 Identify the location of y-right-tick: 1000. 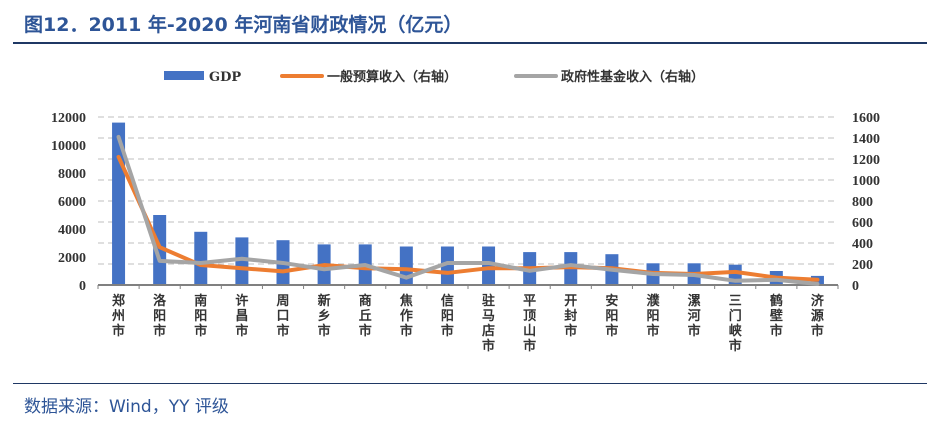
(866, 181).